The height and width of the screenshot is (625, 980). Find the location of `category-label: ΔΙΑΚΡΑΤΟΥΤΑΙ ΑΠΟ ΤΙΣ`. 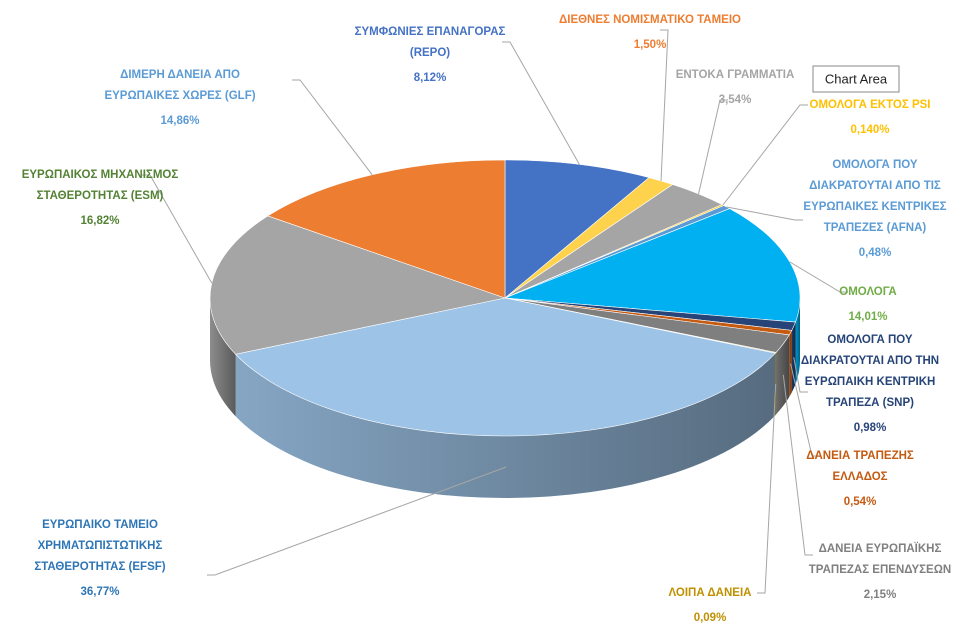

category-label: ΔΙΑΚΡΑΤΟΥΤΑΙ ΑΠΟ ΤΙΣ is located at coordinates (875, 186).